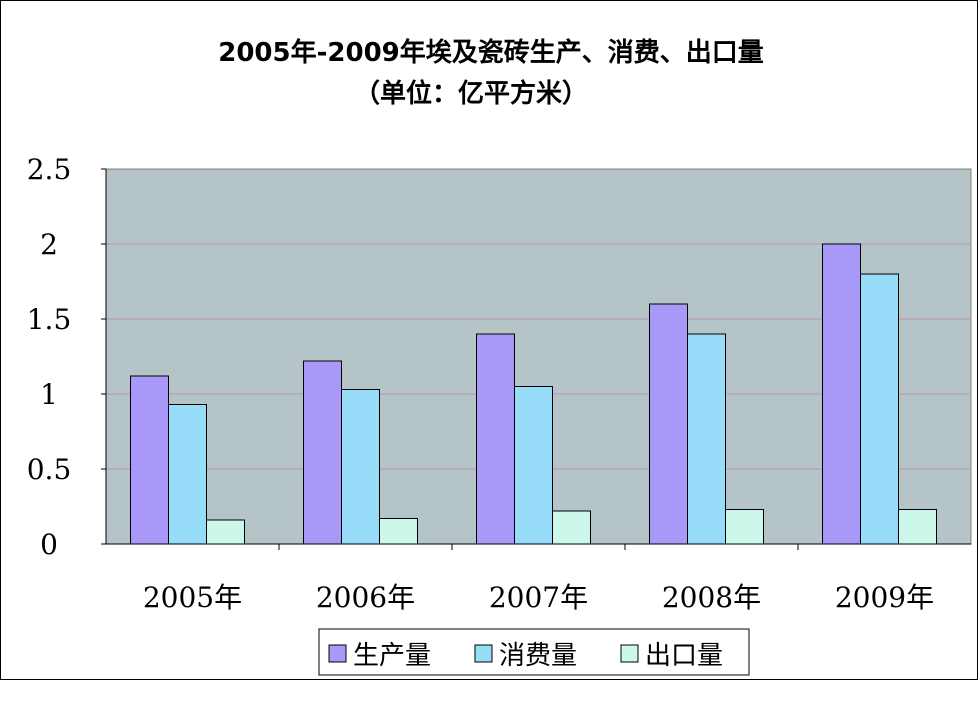  I want to click on y-tick-label: 0, so click(49, 544).